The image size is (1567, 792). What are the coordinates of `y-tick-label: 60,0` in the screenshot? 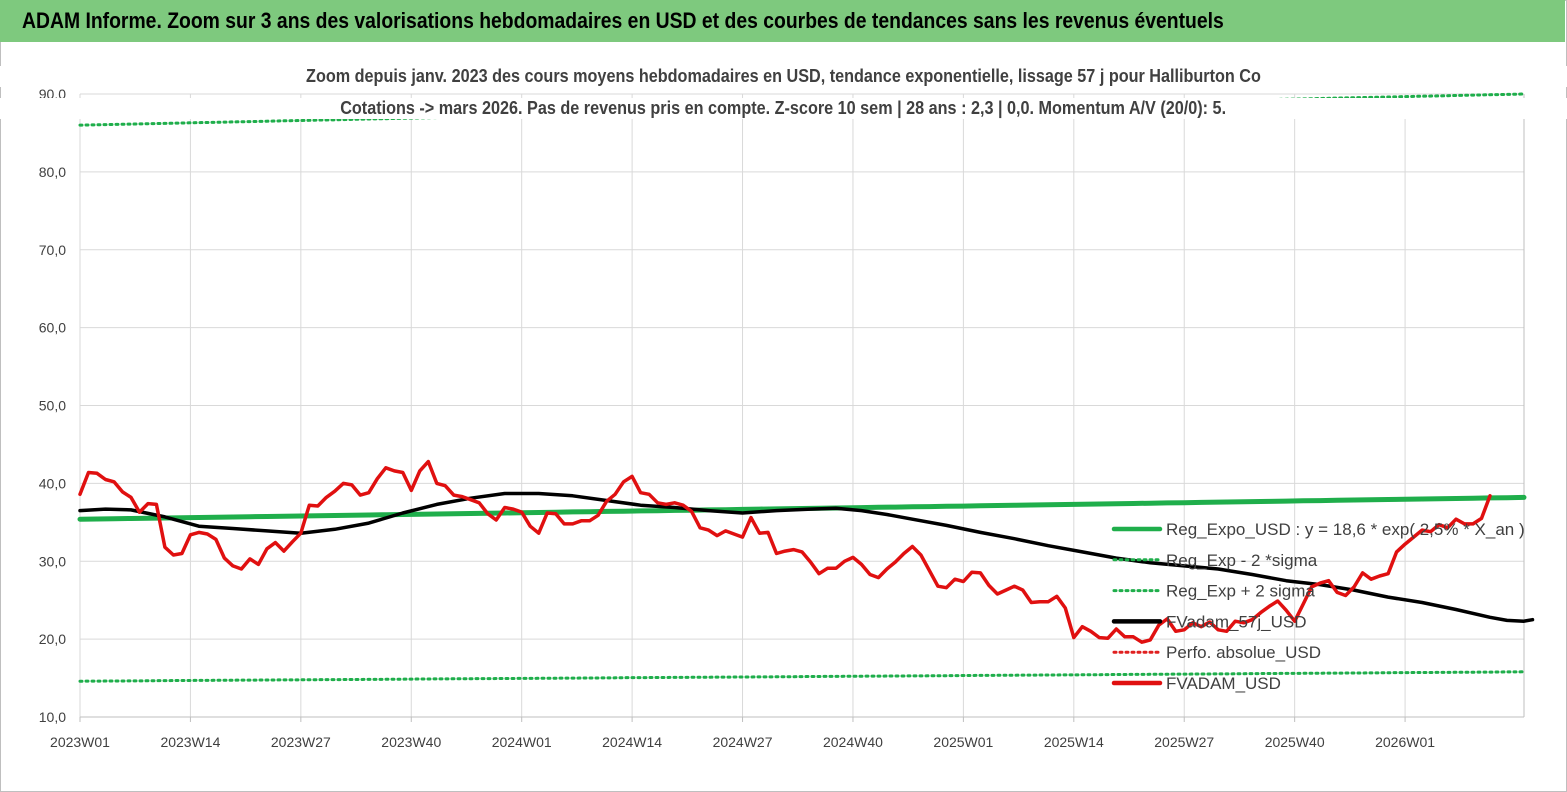 It's located at (52, 328).